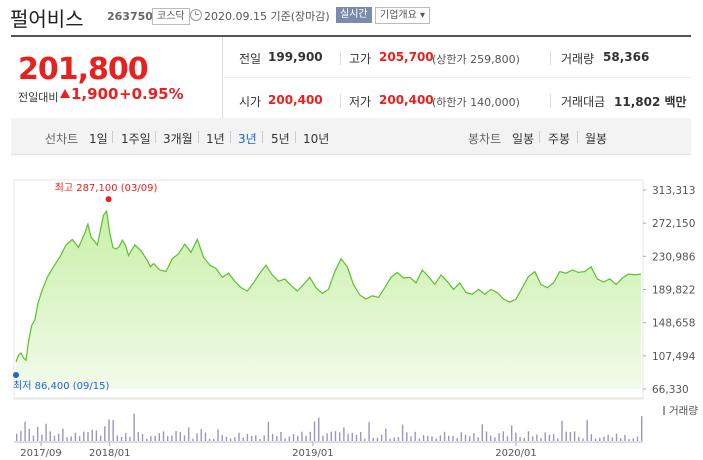 The width and height of the screenshot is (703, 460). What do you see at coordinates (178, 139) in the screenshot?
I see `period-3m: 3개월` at bounding box center [178, 139].